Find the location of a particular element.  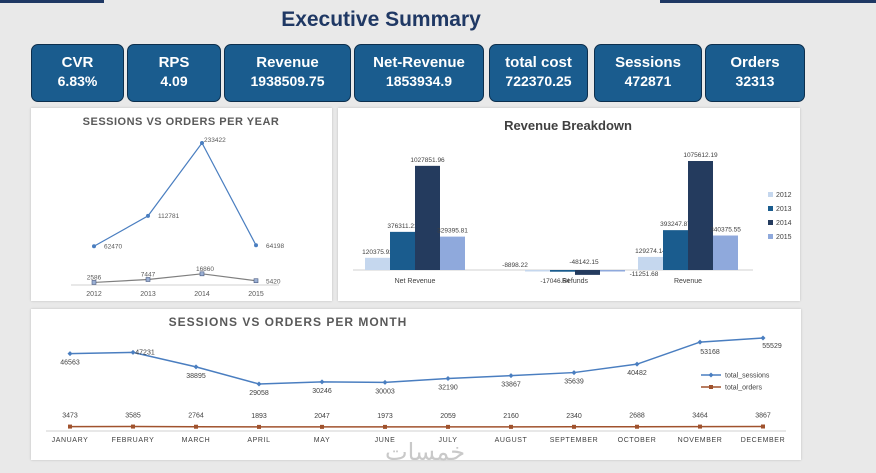

kpi-card-cvr: CVR 6.83% is located at coordinates (77, 73).